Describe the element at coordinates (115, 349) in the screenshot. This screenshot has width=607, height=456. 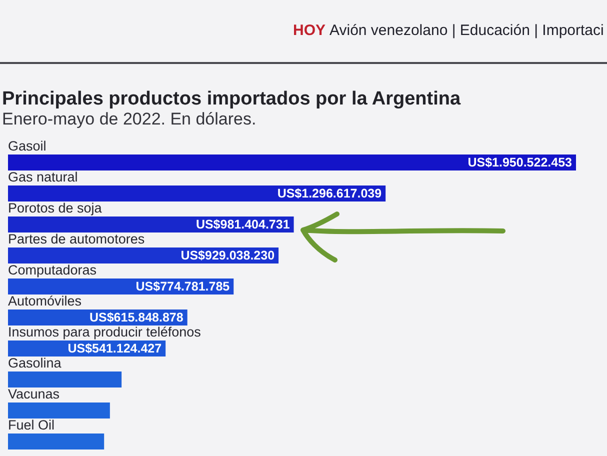
I see `data-label: US$541.124.427` at that location.